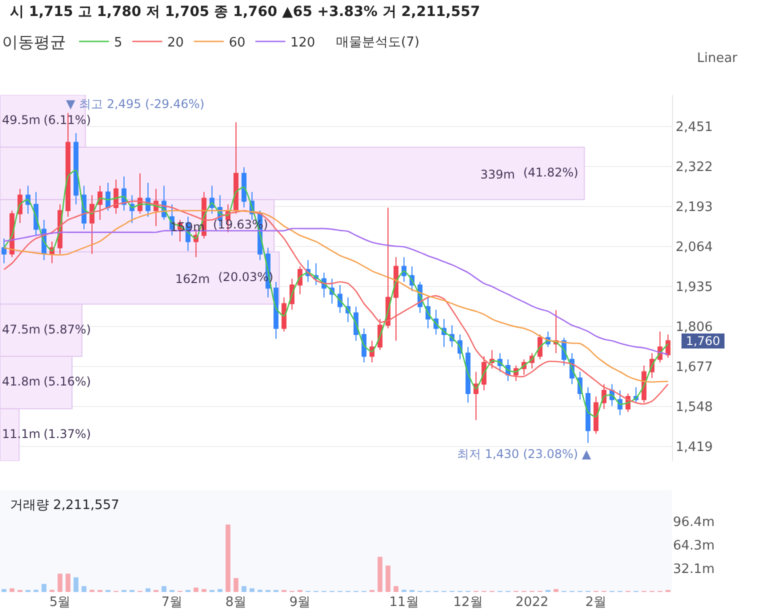  Describe the element at coordinates (135, 104) in the screenshot. I see `annotation: ▼ 최고 2,495 (-29.46%)` at that location.